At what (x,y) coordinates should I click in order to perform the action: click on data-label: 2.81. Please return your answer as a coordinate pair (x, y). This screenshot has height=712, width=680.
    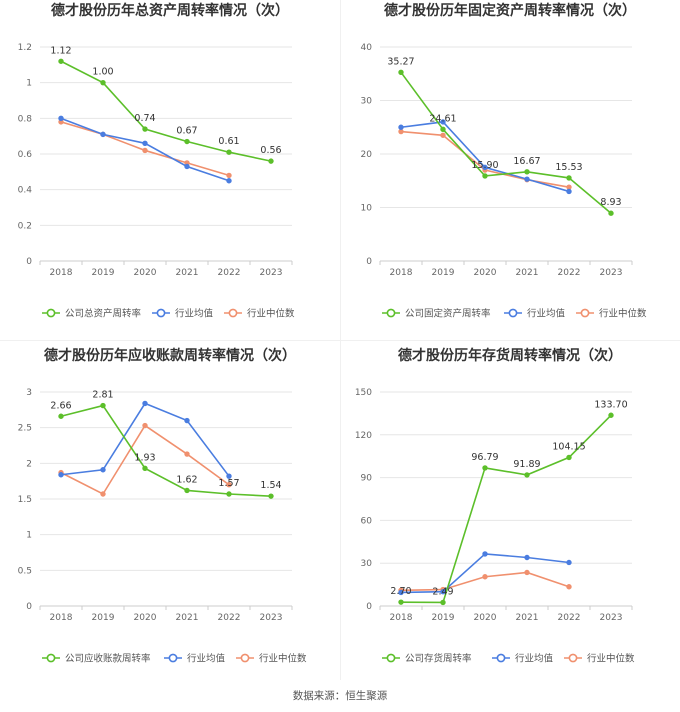
    Looking at the image, I should click on (102, 395).